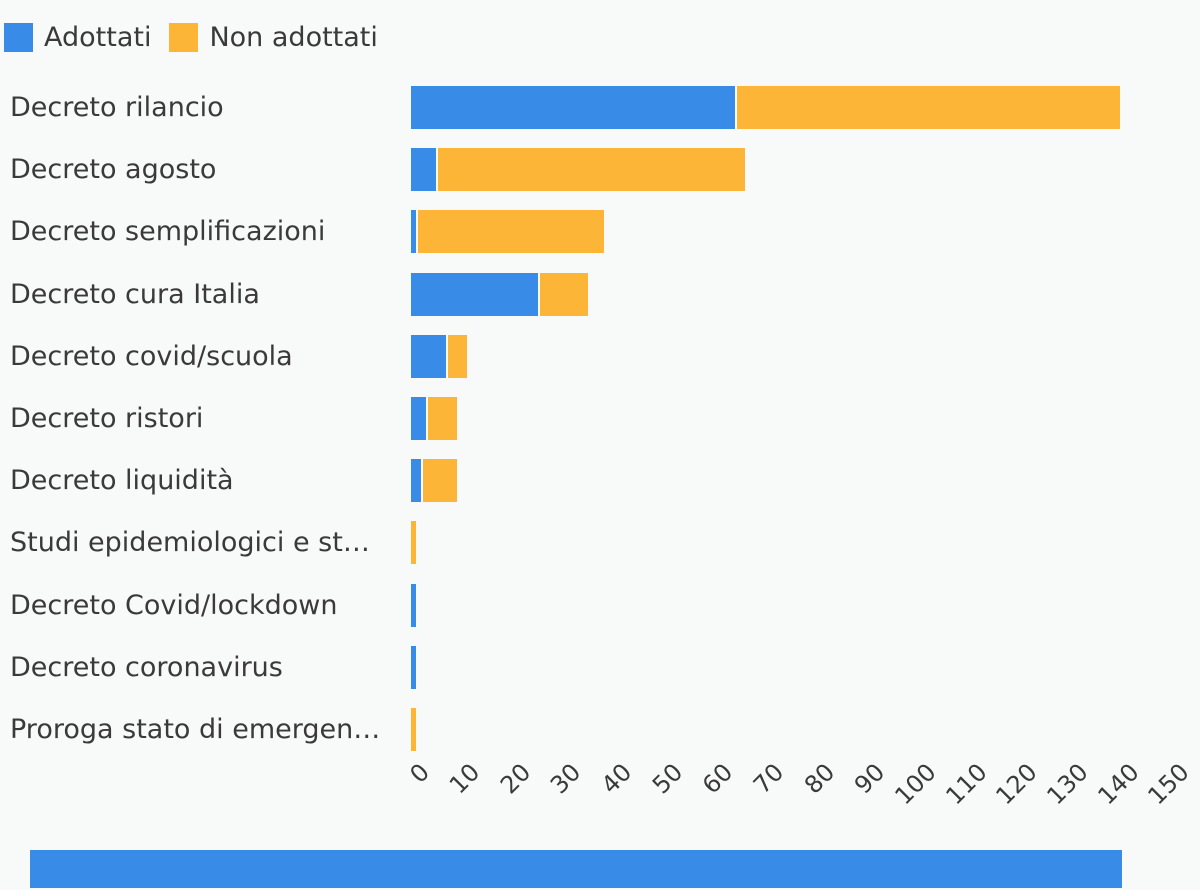  What do you see at coordinates (1067, 784) in the screenshot?
I see `x-tick-label: 130` at bounding box center [1067, 784].